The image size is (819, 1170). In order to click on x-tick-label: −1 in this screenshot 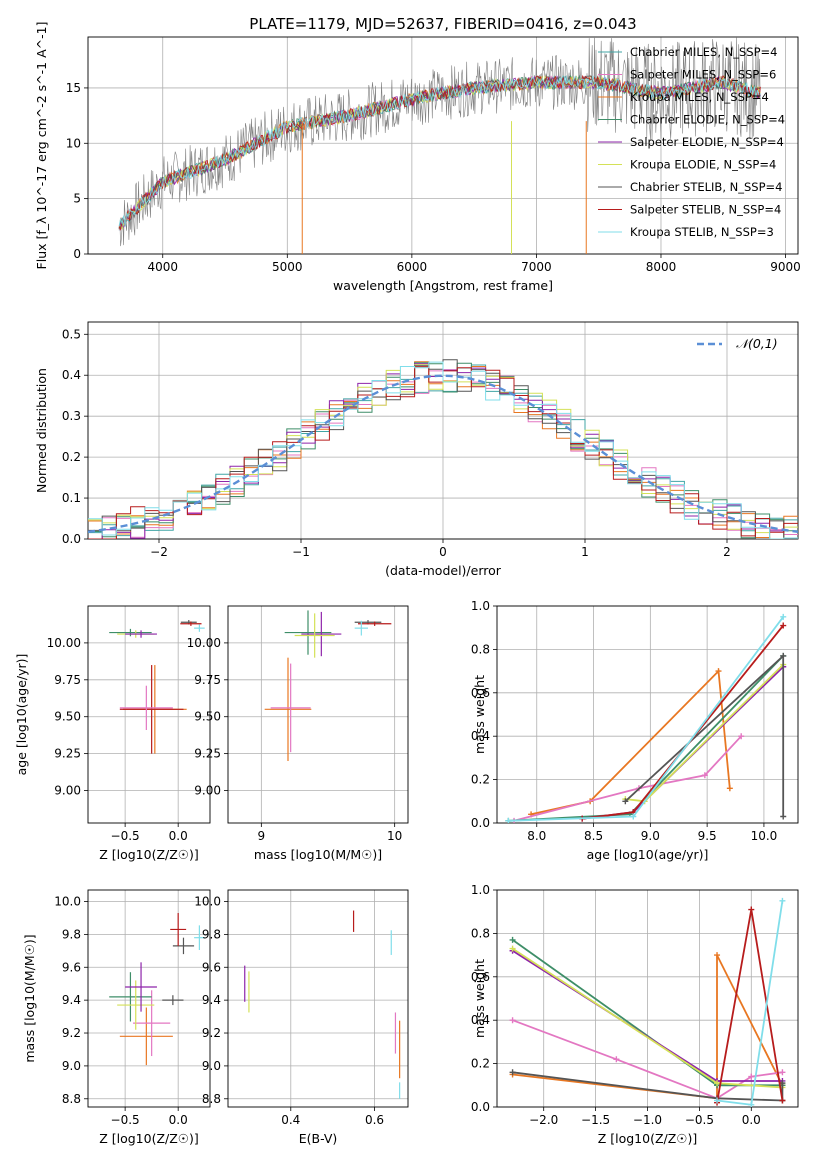, I will do `click(301, 552)`.